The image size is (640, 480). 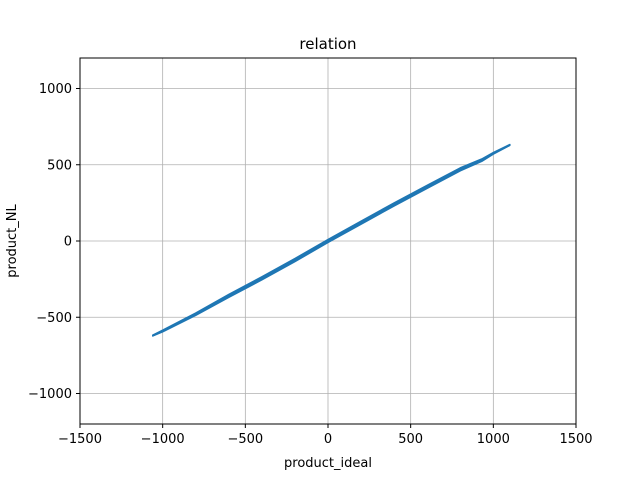 I want to click on x-tick-label: 500, so click(x=410, y=439).